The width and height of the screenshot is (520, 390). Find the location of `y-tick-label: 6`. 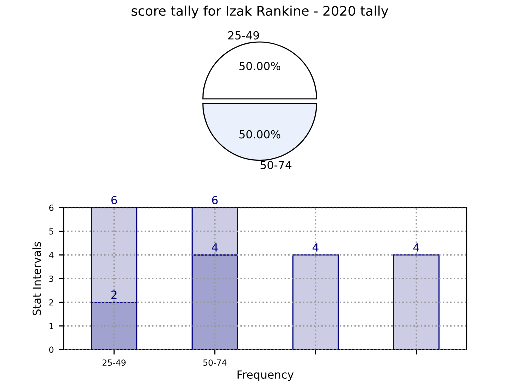

y-tick-label: 6 is located at coordinates (52, 208).